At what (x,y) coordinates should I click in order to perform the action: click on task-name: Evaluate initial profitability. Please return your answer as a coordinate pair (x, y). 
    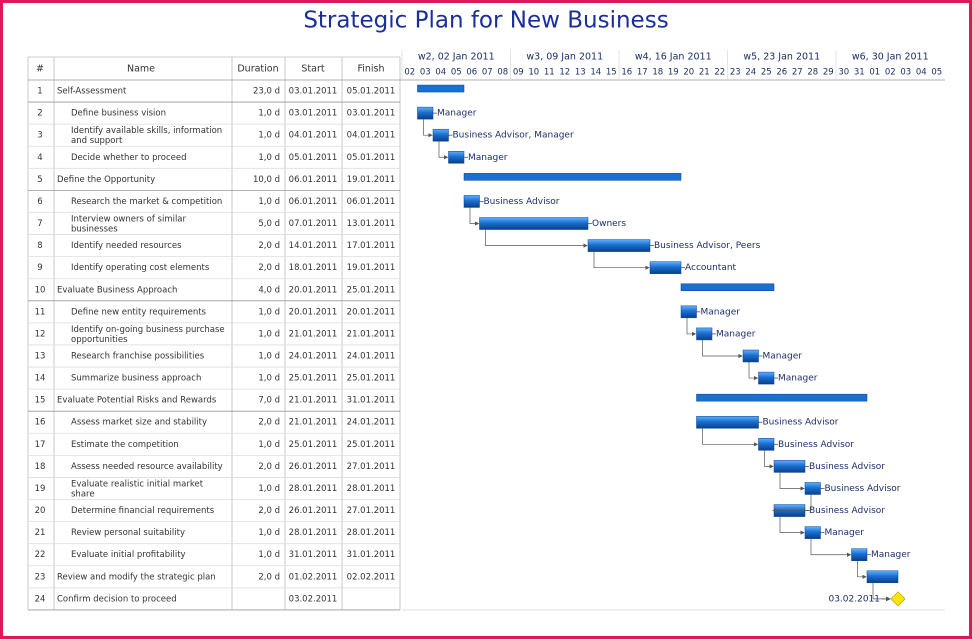
    Looking at the image, I should click on (128, 555).